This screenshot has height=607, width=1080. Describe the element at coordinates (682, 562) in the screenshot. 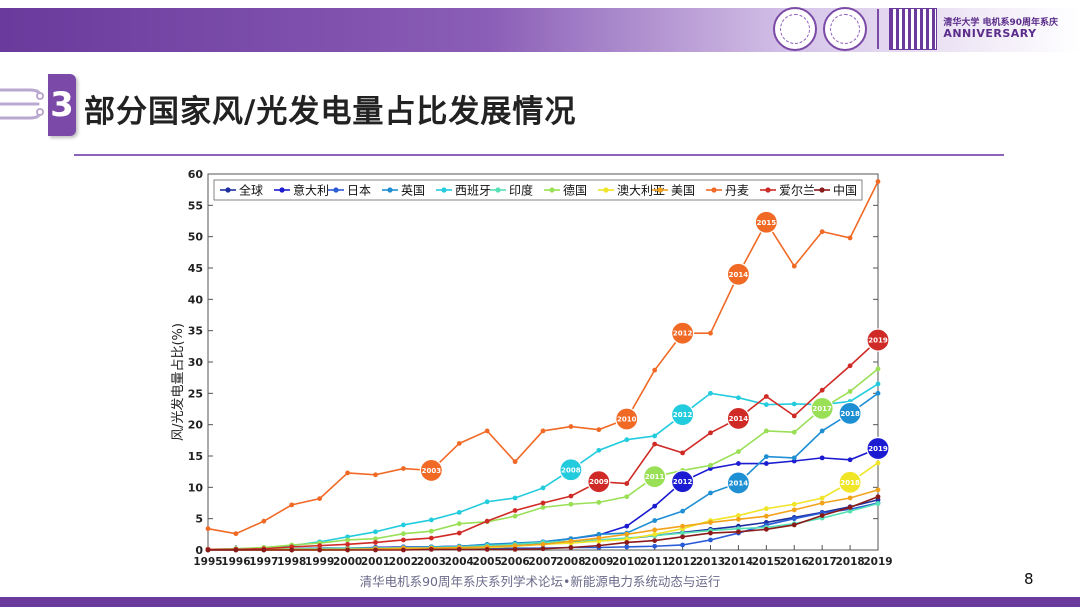

I see `x-tick-label: 2012` at that location.